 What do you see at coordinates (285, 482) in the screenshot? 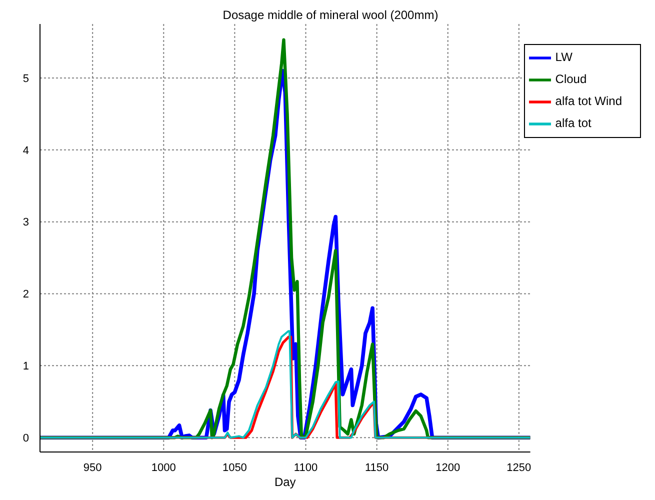
I see `x-axis-title: Day` at bounding box center [285, 482].